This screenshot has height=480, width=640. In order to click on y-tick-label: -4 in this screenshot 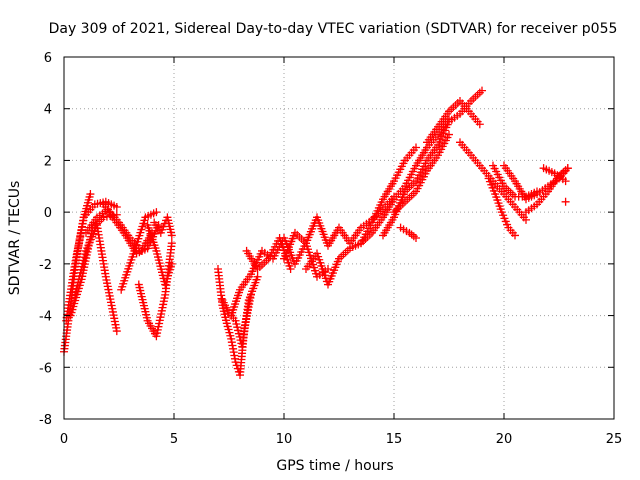, I will do `click(45, 317)`.